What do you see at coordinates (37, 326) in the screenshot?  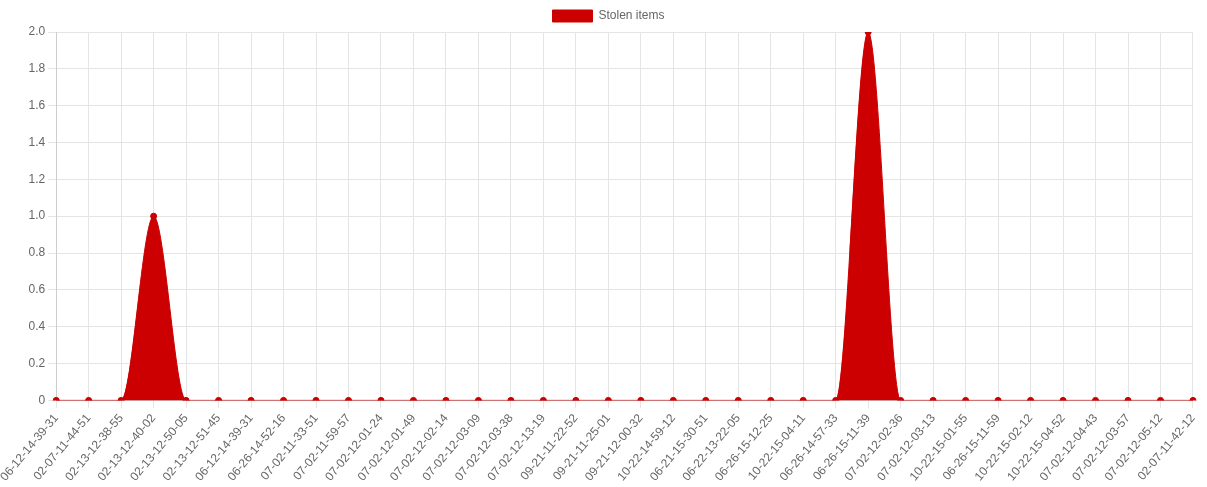 I see `y-tick-label: 0.4` at bounding box center [37, 326].